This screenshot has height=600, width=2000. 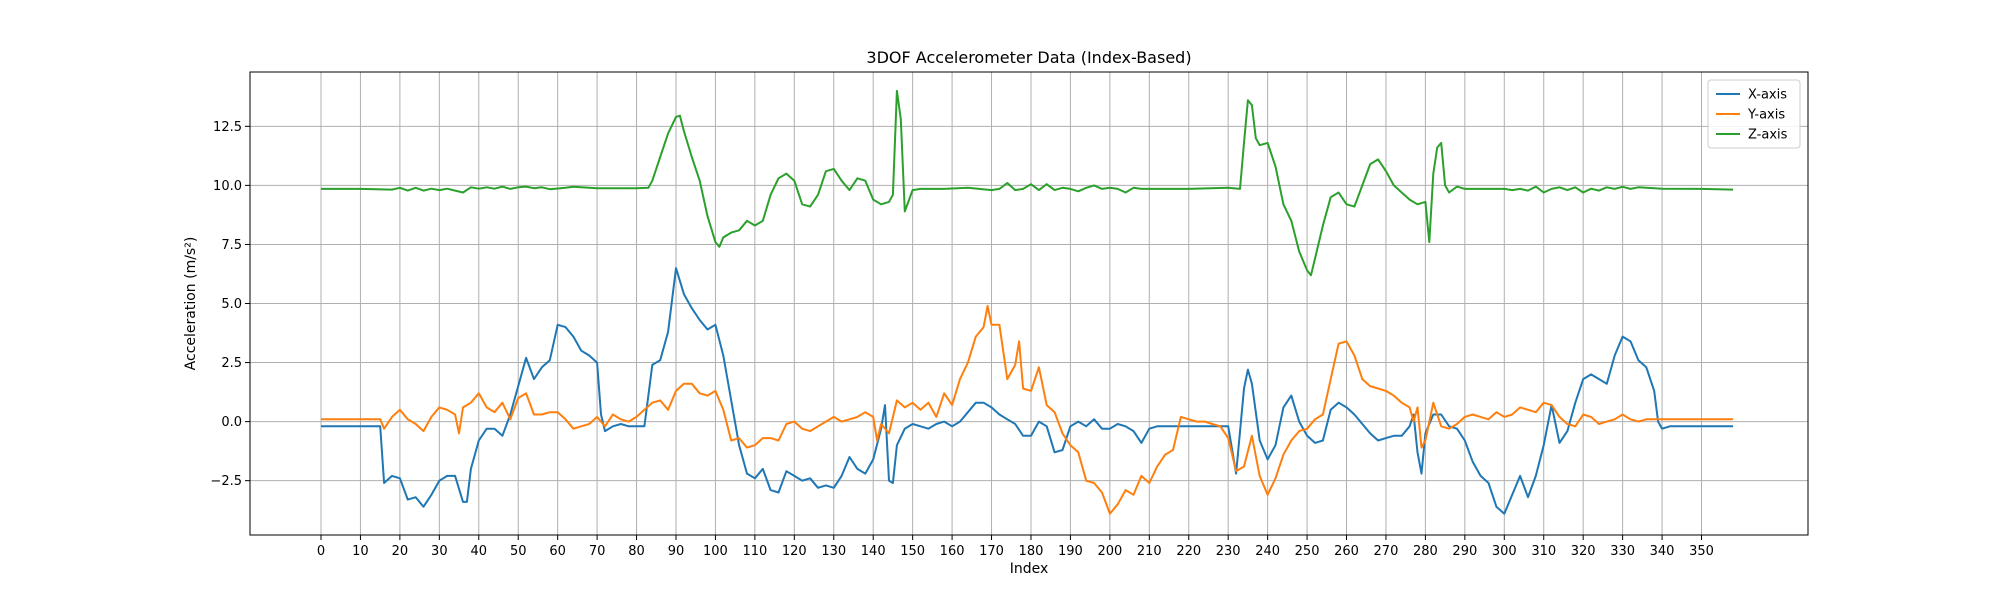 What do you see at coordinates (1228, 551) in the screenshot?
I see `x-tick-label: 230` at bounding box center [1228, 551].